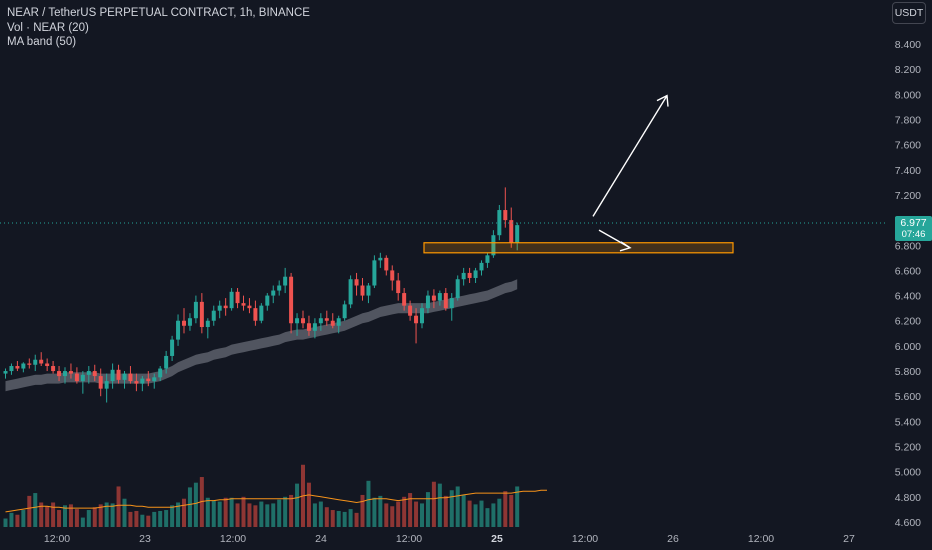 The width and height of the screenshot is (932, 550). I want to click on ma-band-fill, so click(261, 335).